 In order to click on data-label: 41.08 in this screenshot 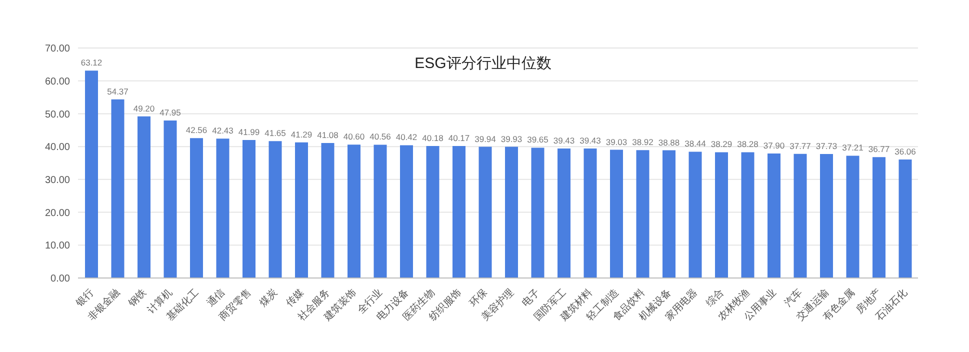, I will do `click(328, 135)`.